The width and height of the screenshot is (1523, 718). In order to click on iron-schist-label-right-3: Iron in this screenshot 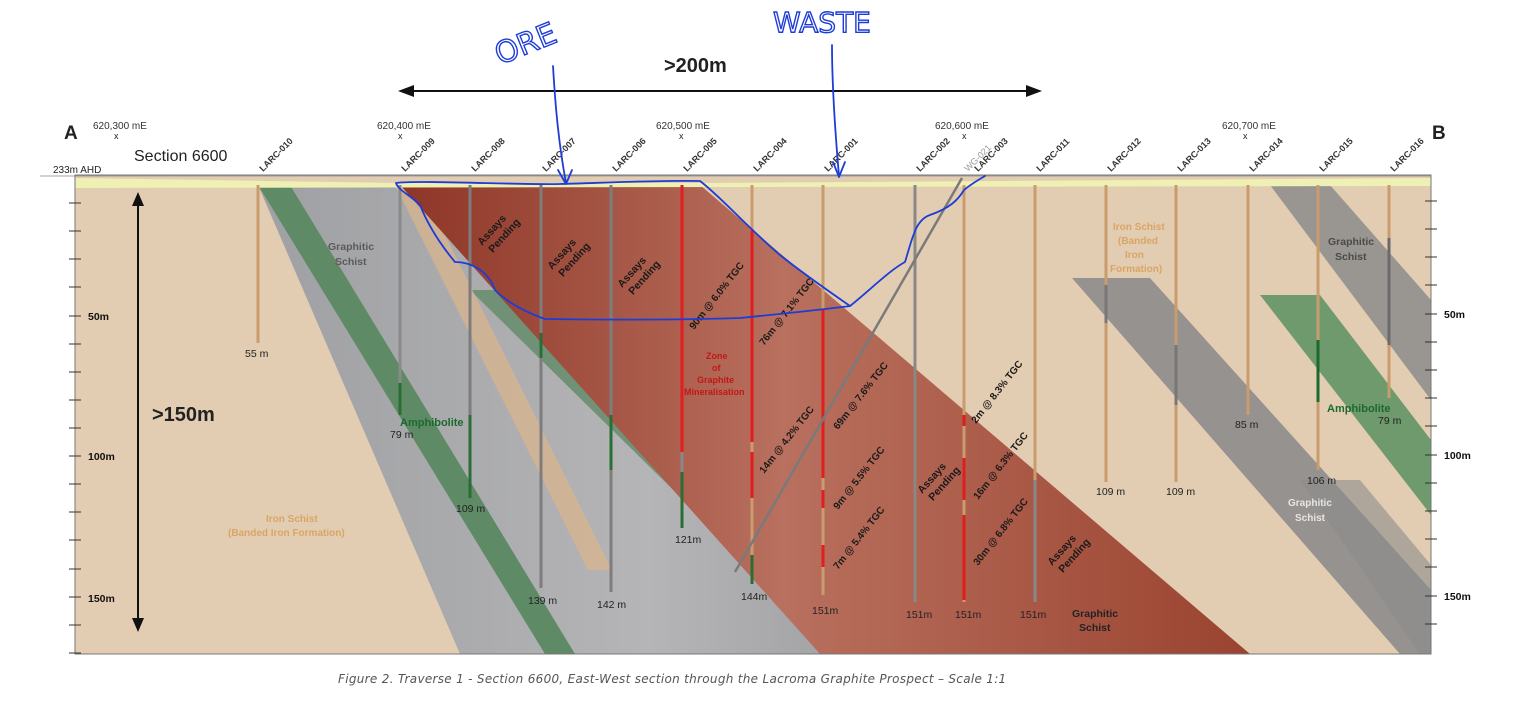, I will do `click(1134, 255)`.